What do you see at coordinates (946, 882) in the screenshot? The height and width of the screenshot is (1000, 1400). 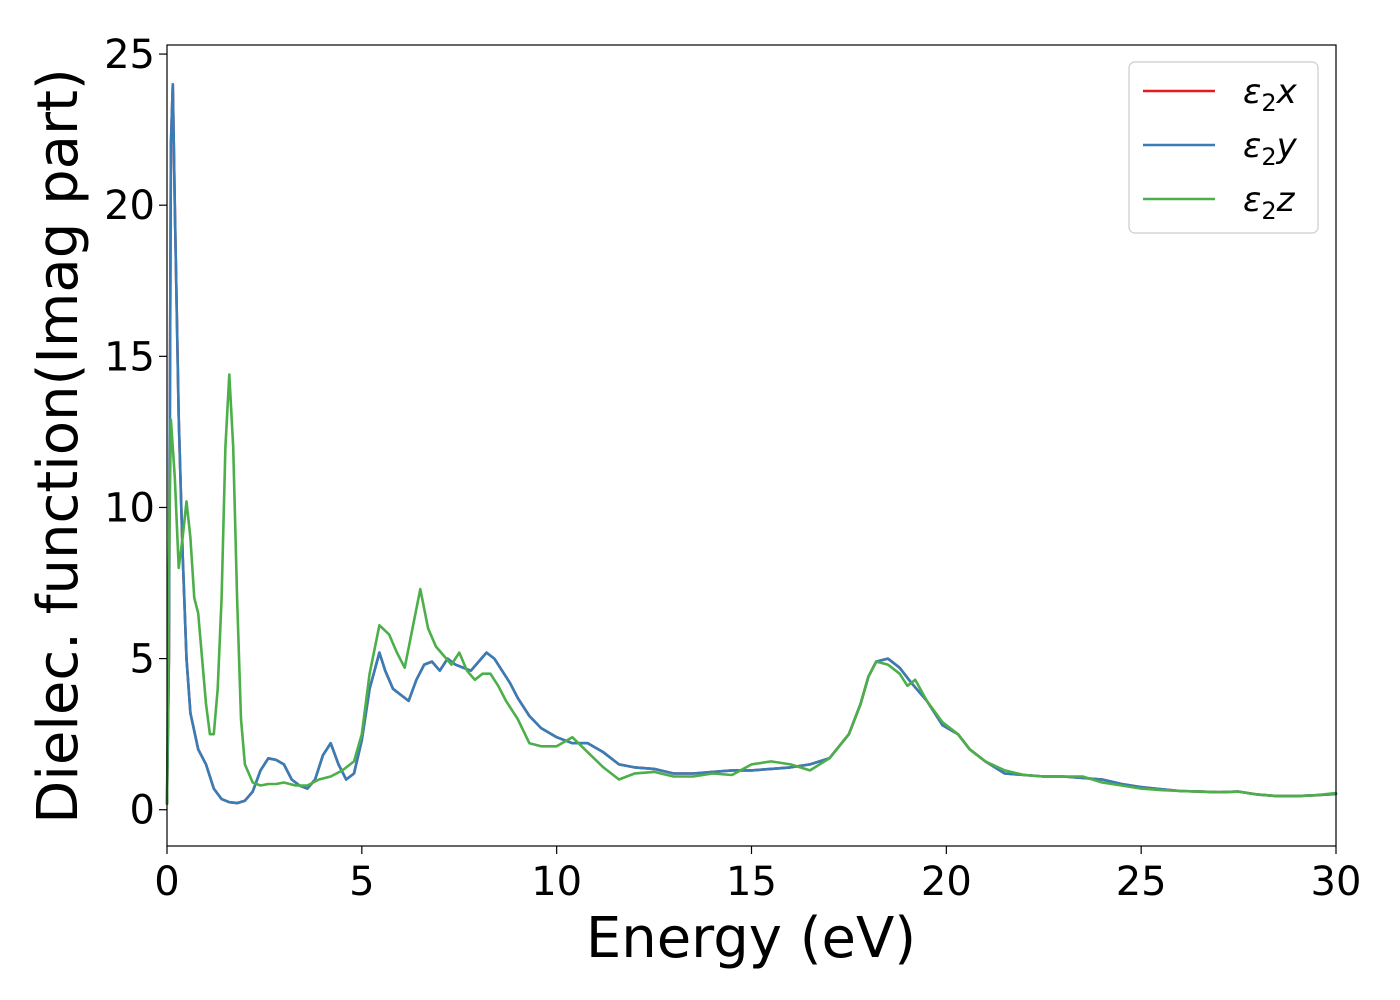 I see `x-tick-label: 20` at bounding box center [946, 882].